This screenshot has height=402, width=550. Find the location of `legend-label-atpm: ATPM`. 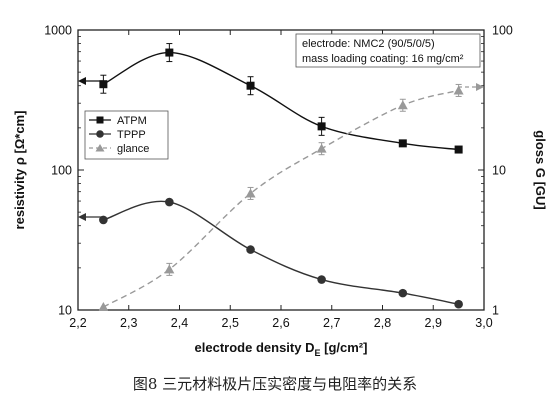

legend-label-atpm: ATPM is located at coordinates (132, 121).